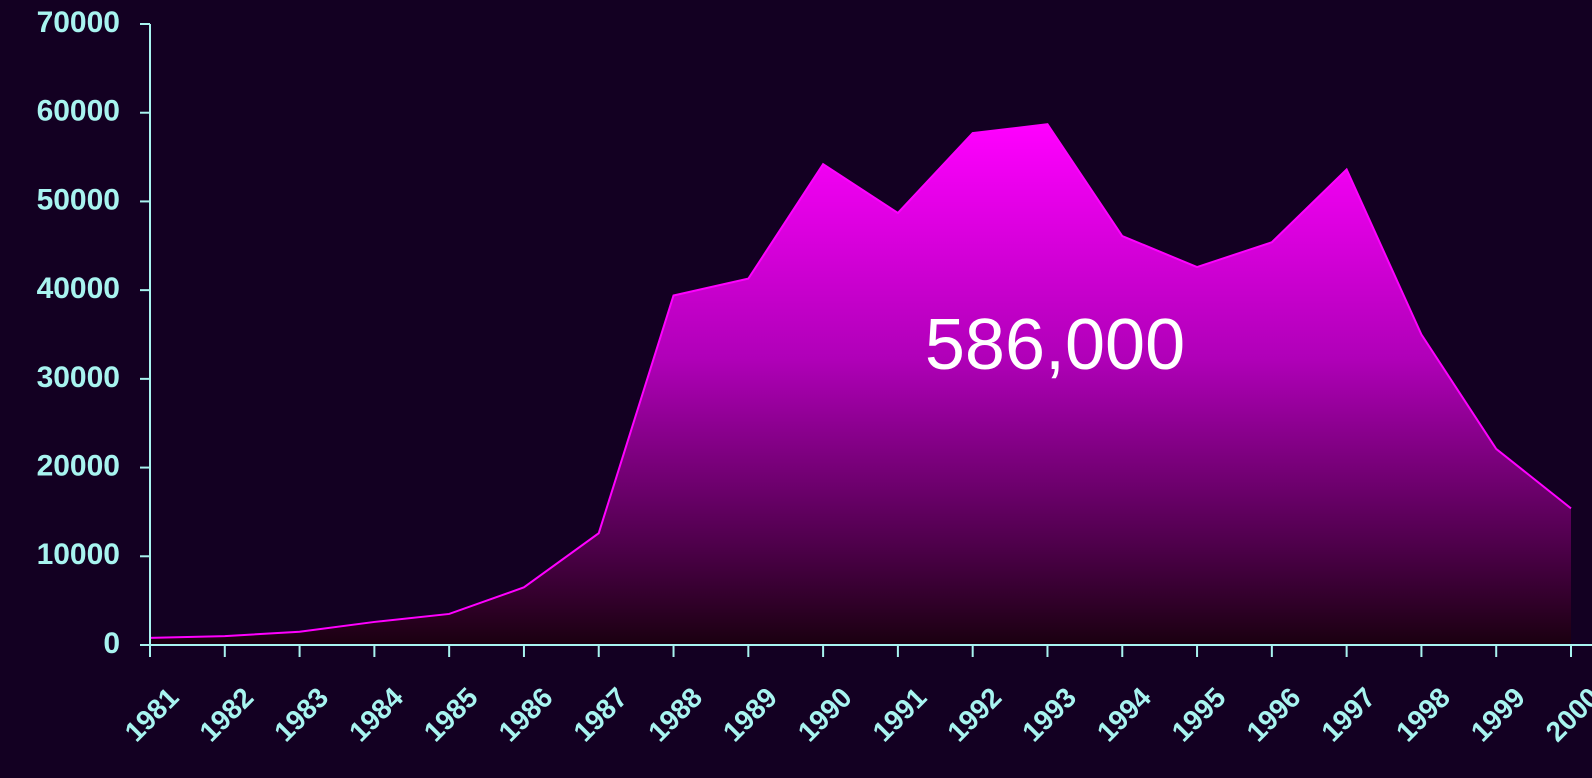 The width and height of the screenshot is (1592, 778). What do you see at coordinates (1199, 715) in the screenshot?
I see `x-tick-label: 1995` at bounding box center [1199, 715].